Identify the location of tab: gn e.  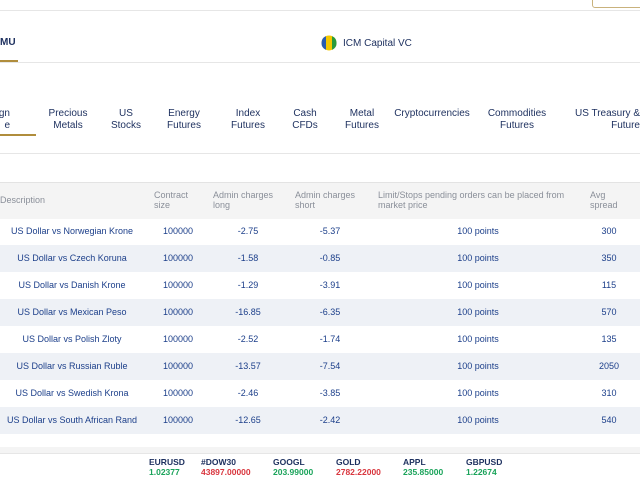
(5, 120).